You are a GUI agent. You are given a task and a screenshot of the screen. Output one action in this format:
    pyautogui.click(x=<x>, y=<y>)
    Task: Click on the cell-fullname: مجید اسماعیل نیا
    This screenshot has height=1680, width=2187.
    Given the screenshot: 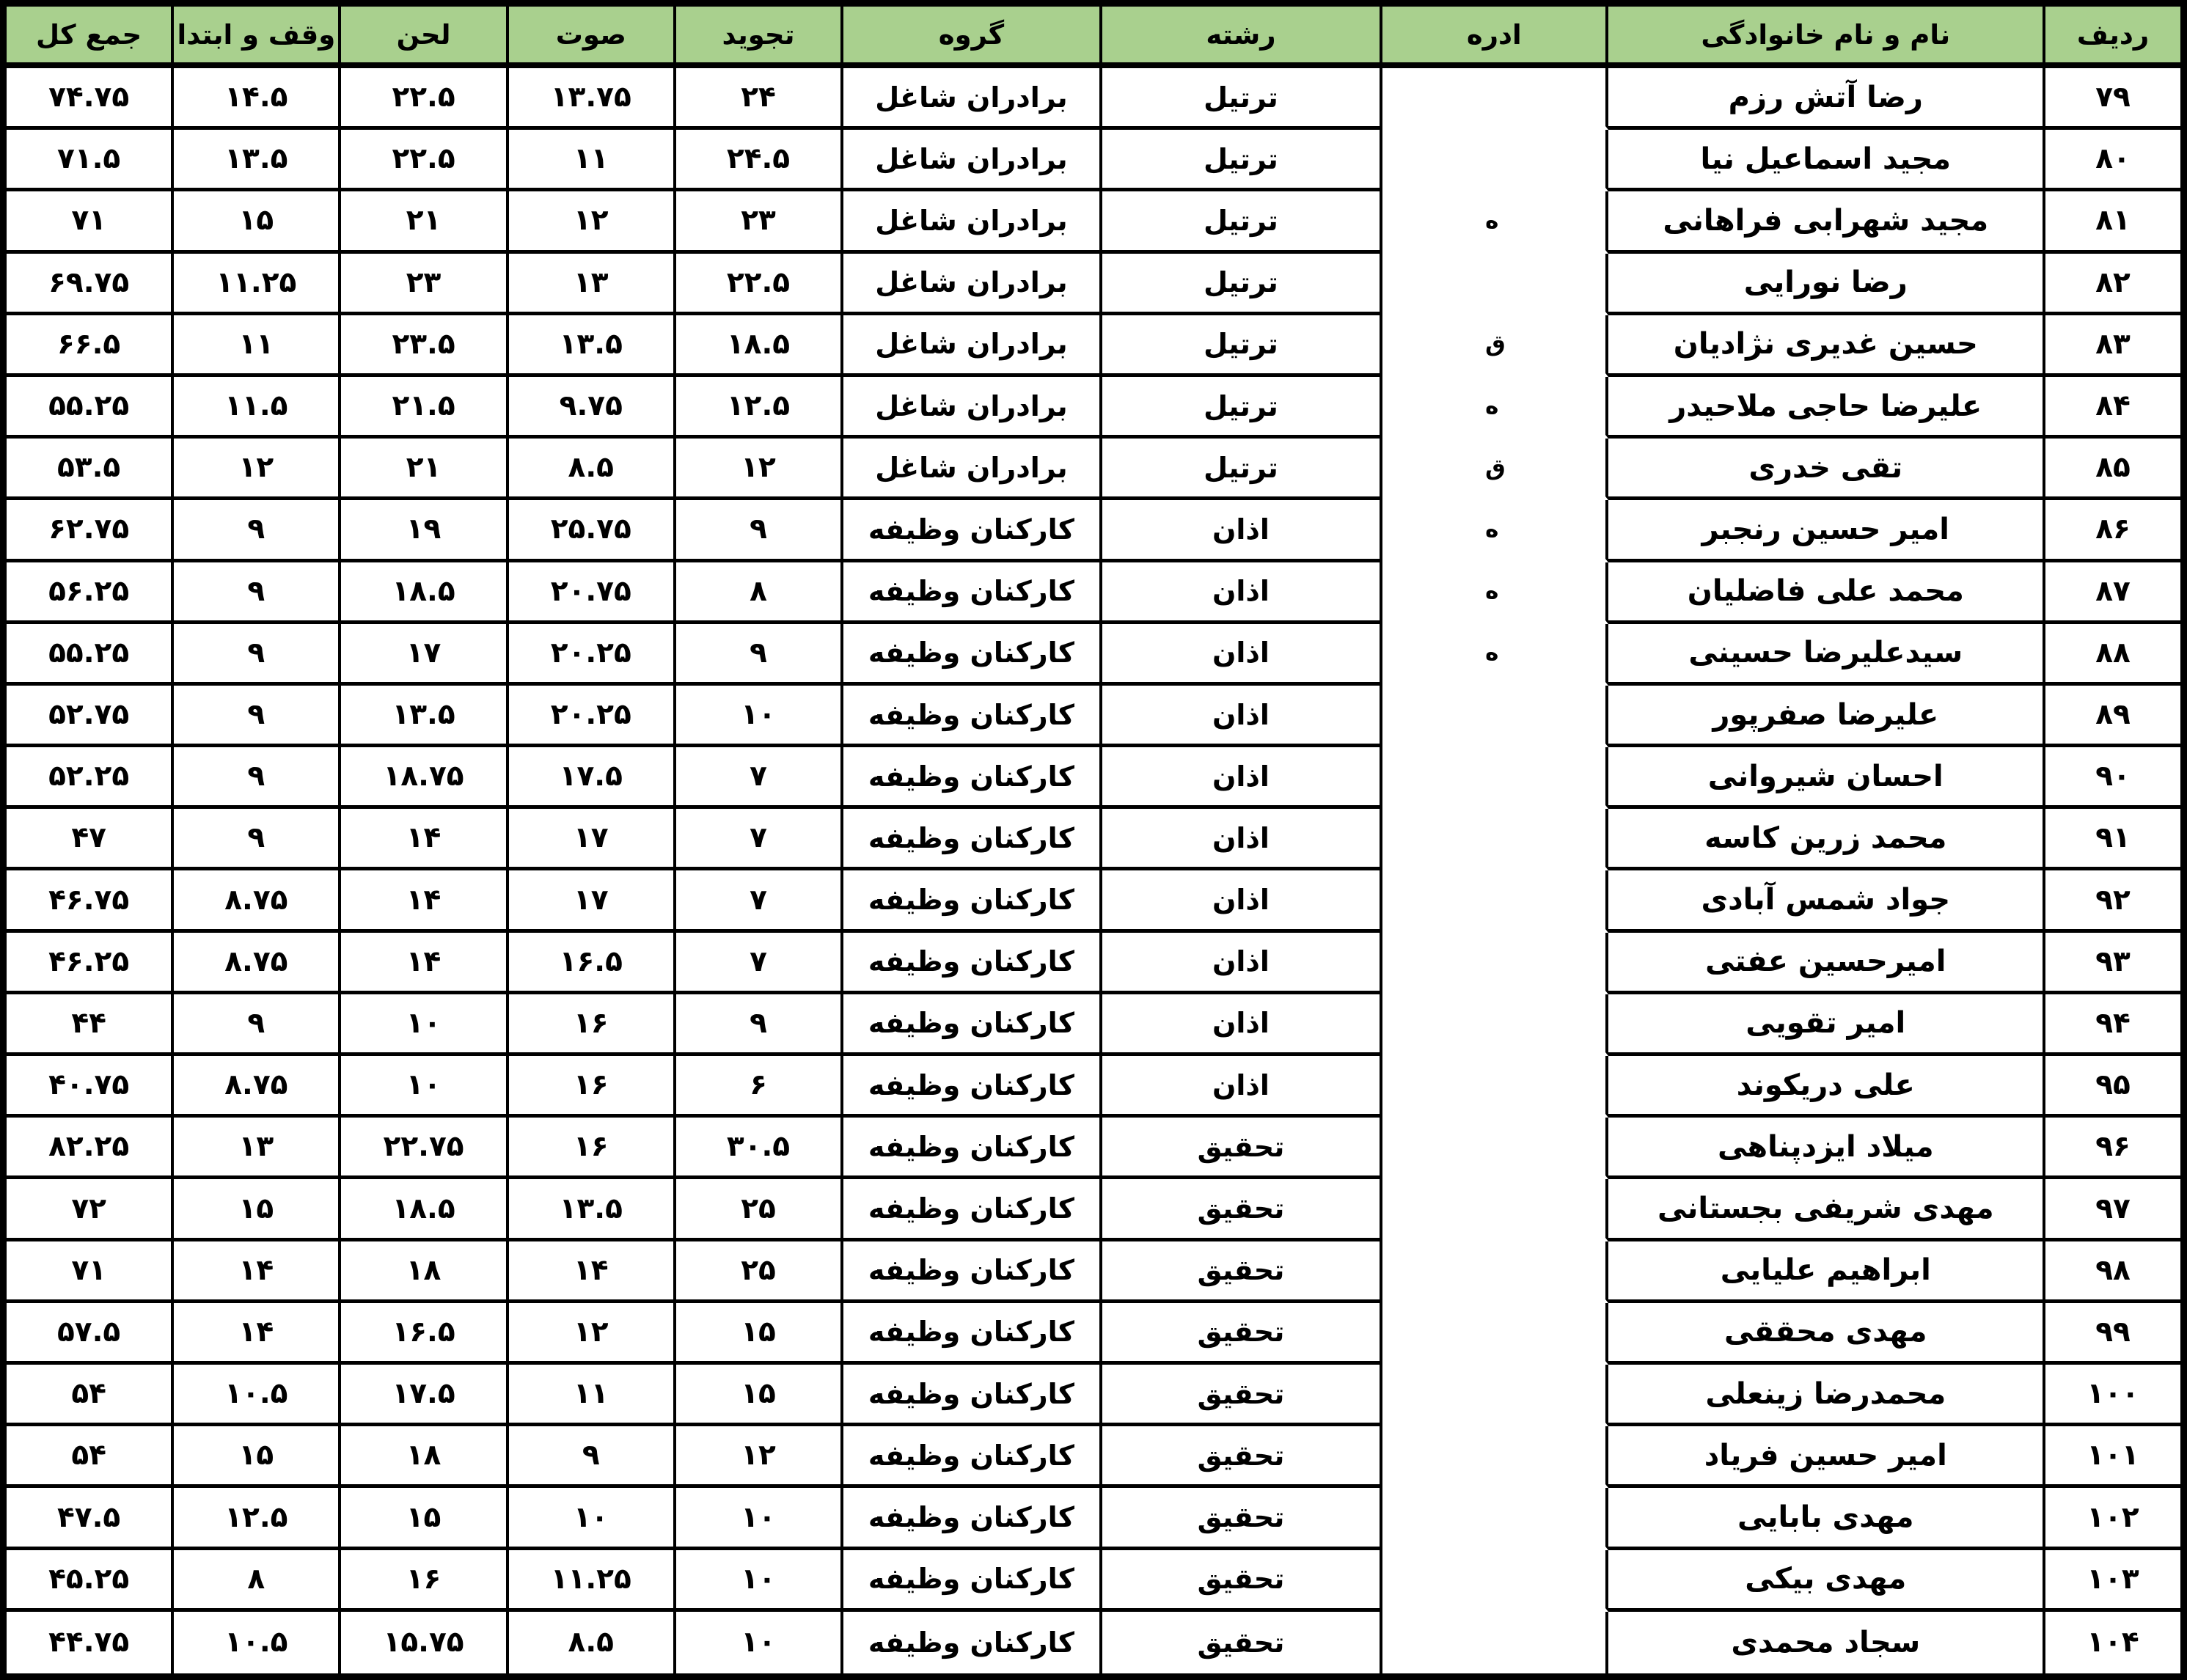 What is the action you would take?
    pyautogui.click(x=1827, y=161)
    